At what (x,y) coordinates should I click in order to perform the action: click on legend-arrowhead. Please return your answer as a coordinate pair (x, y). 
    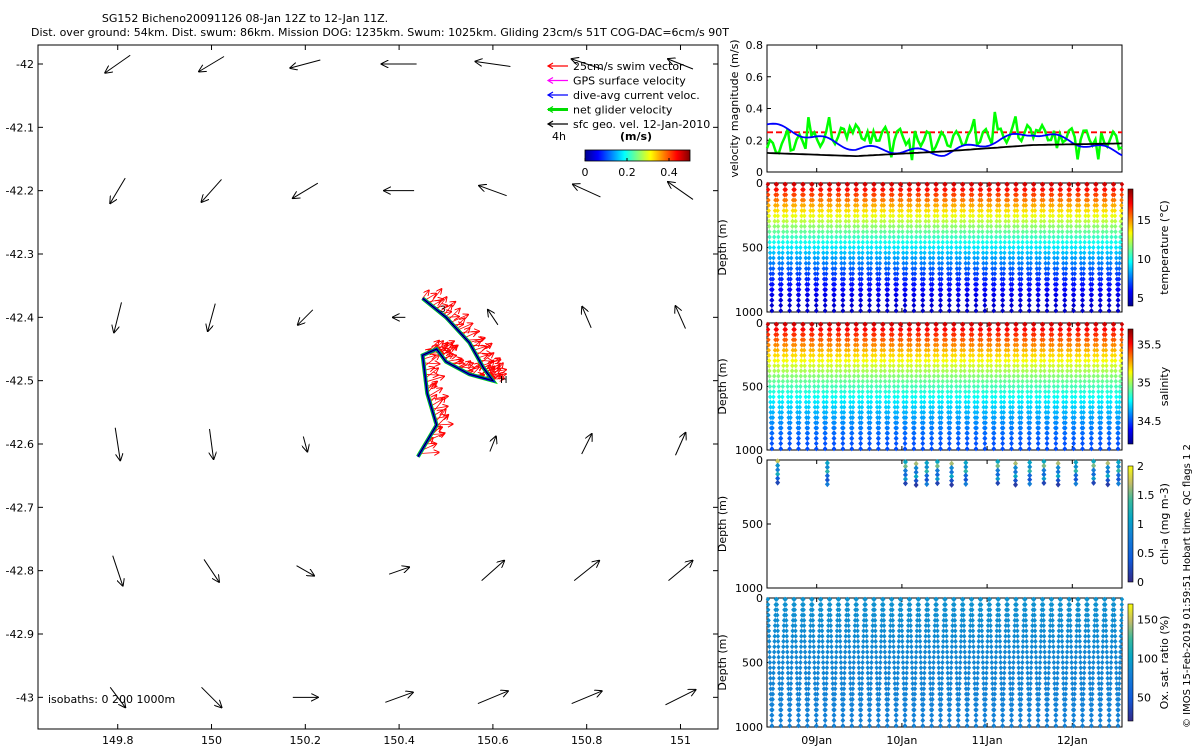
    Looking at the image, I should click on (550, 80).